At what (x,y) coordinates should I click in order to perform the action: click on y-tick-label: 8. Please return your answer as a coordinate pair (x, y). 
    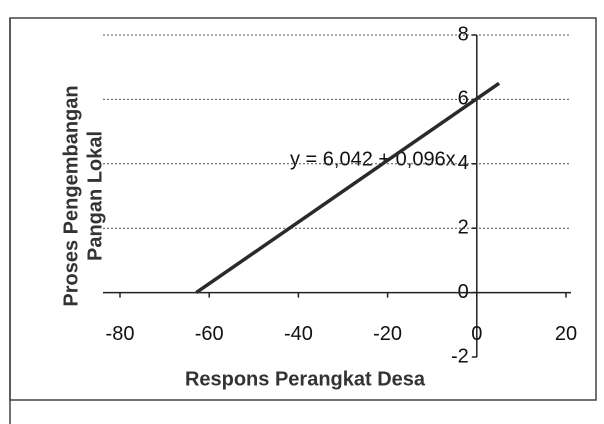
    Looking at the image, I should click on (463, 34).